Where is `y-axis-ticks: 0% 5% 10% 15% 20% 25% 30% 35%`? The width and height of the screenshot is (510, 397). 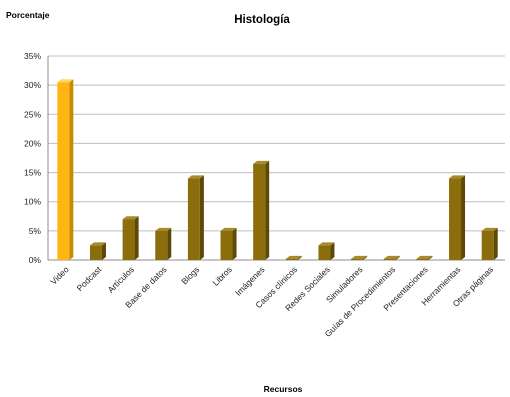
y-axis-ticks: 0% 5% 10% 15% 20% 25% 30% 35% is located at coordinates (32, 158).